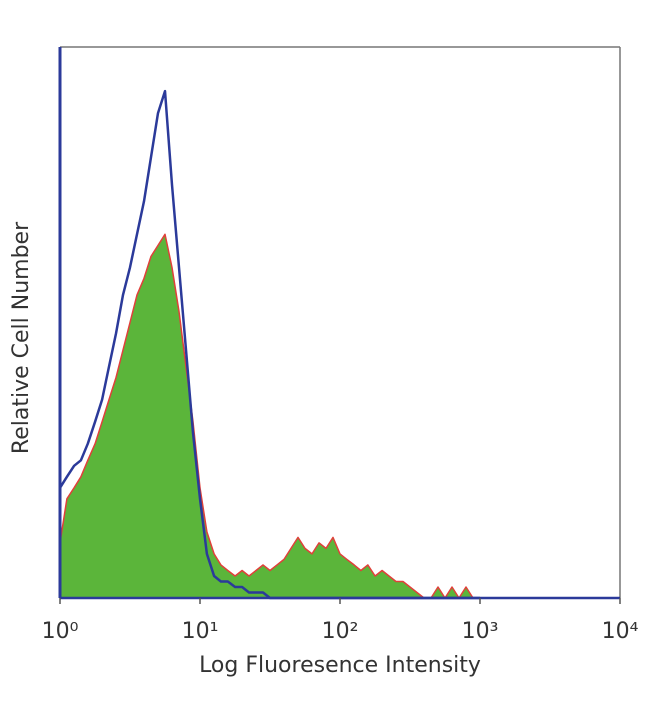  What do you see at coordinates (200, 631) in the screenshot?
I see `x-tick-label: 10¹` at bounding box center [200, 631].